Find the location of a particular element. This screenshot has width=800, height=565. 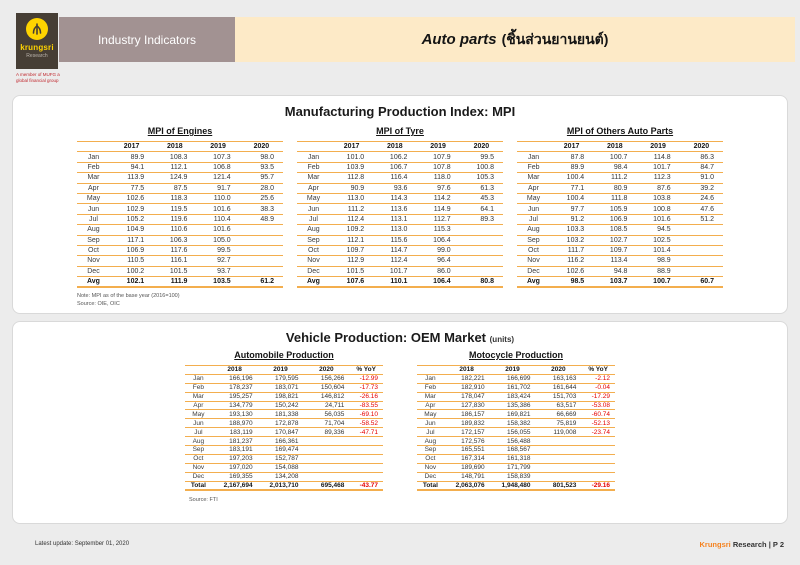

cell-value: 94.1 is located at coordinates (137, 167).